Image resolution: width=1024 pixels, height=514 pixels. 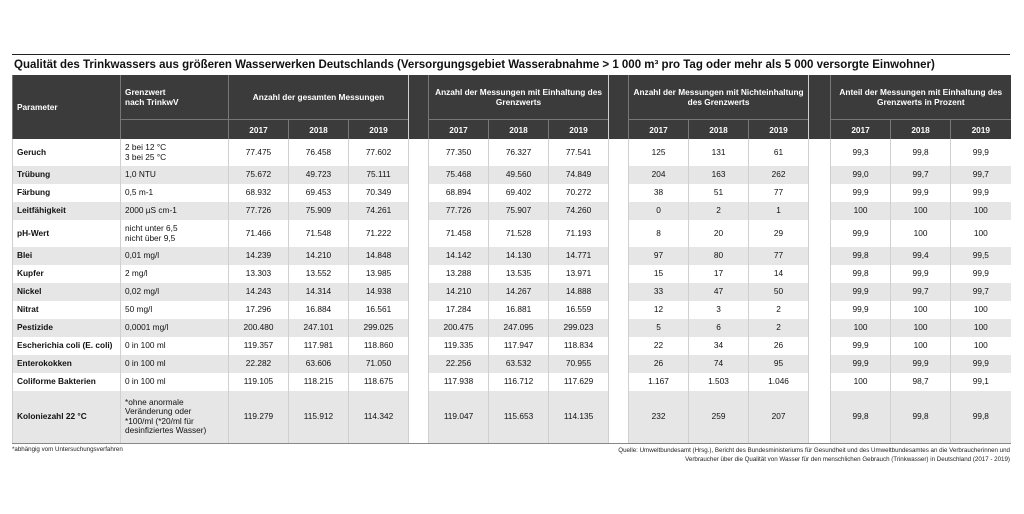 I want to click on value: 117.947, so click(x=518, y=346).